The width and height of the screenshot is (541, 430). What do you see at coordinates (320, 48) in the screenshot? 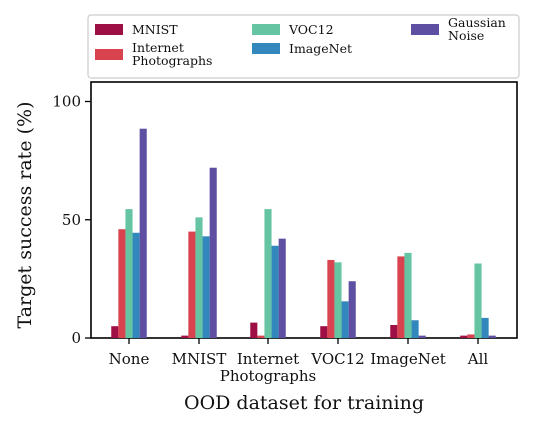
I see `legend-label: ImageNet` at bounding box center [320, 48].